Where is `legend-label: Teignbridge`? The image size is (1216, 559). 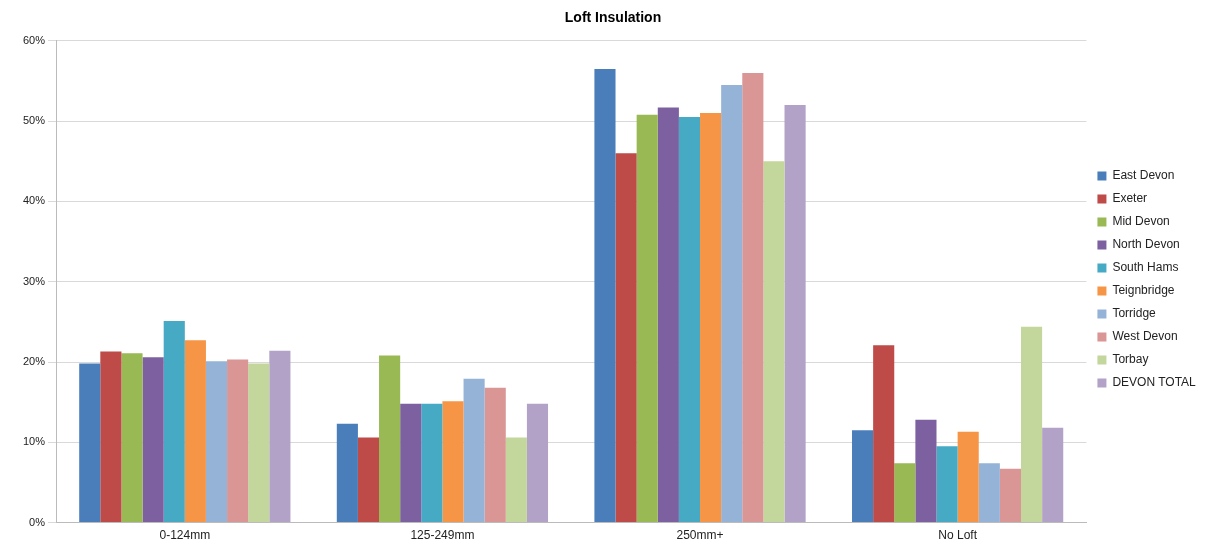 legend-label: Teignbridge is located at coordinates (1143, 290).